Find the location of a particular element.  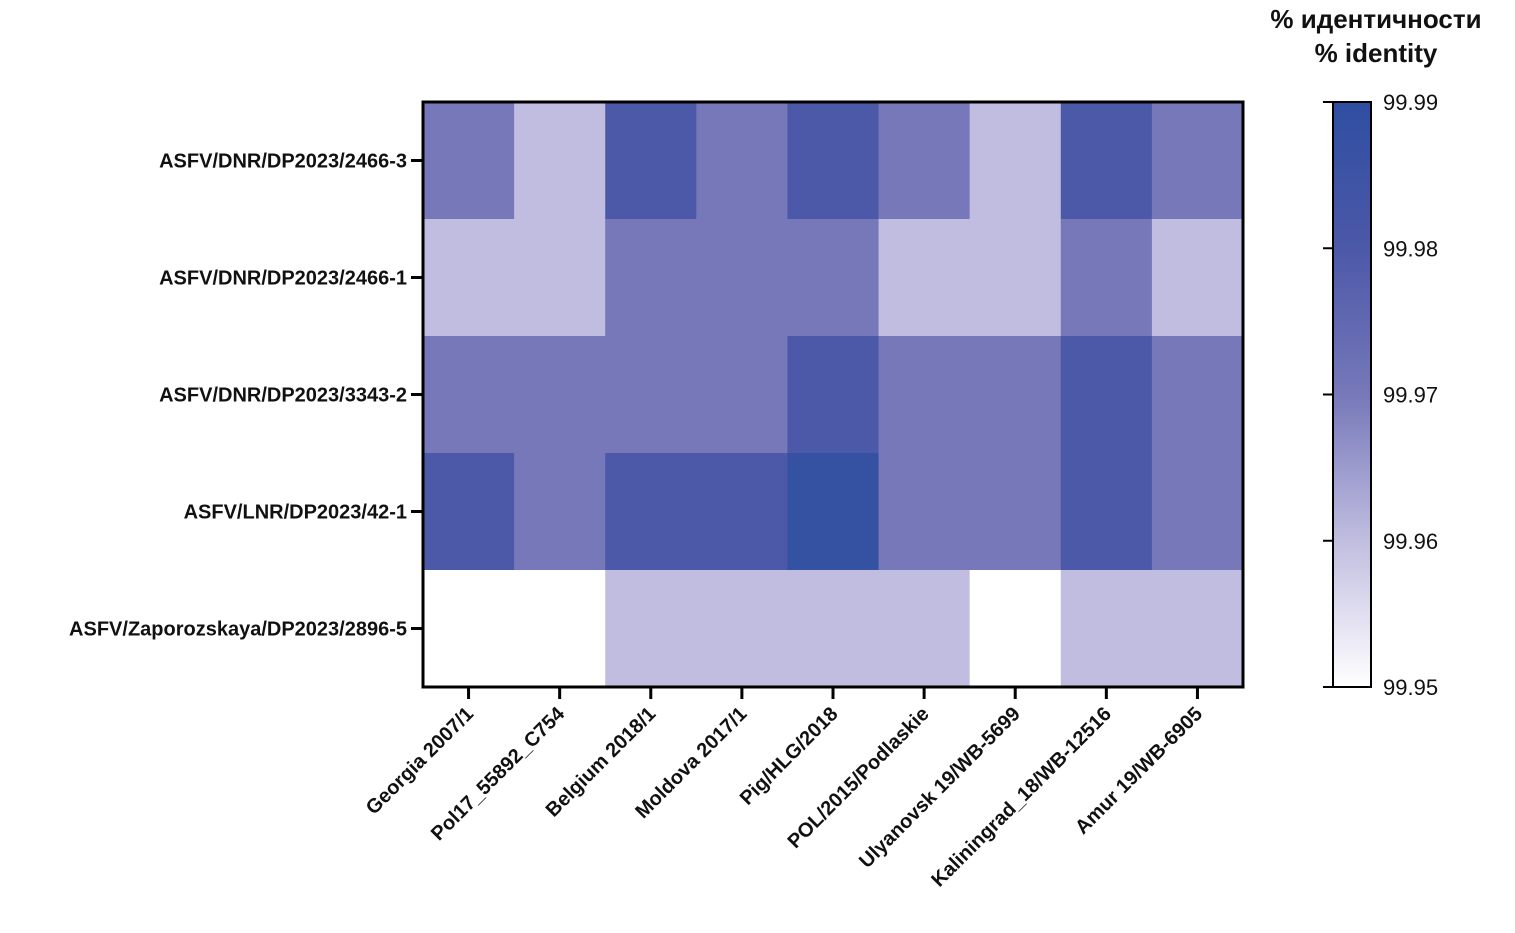

colorbar-ticks: 99.99 99.98 99.97 99.96 99.95 is located at coordinates (1380, 395).